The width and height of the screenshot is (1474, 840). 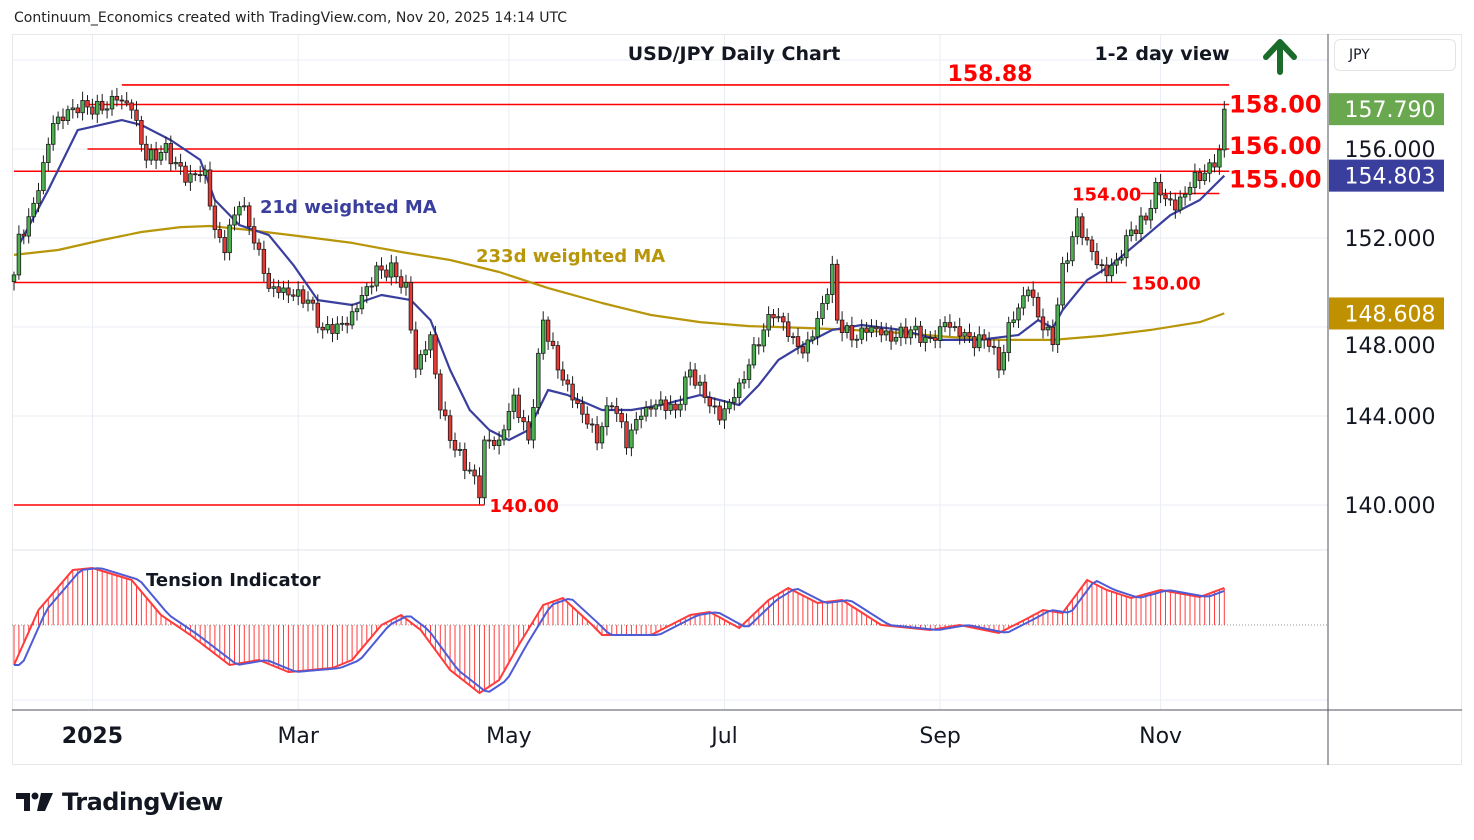 What do you see at coordinates (119, 802) in the screenshot?
I see `tradingview-logo: TradingView` at bounding box center [119, 802].